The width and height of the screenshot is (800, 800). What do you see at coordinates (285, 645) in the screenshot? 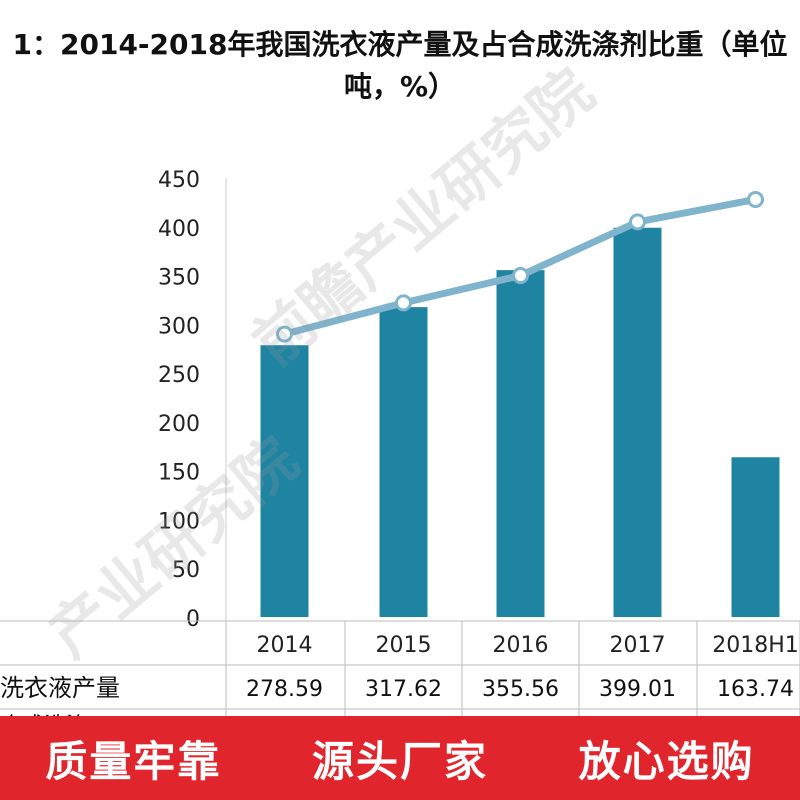
I see `category-label: 2014` at bounding box center [285, 645].